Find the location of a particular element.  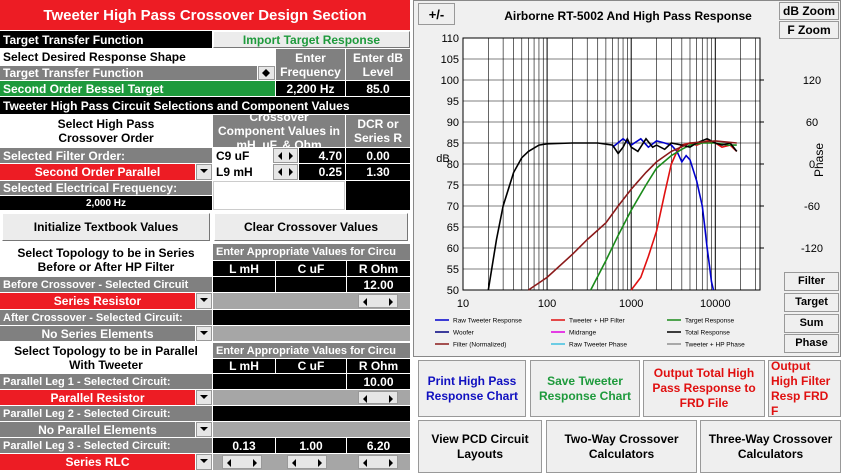

y-tick-label: 65 is located at coordinates (453, 228).